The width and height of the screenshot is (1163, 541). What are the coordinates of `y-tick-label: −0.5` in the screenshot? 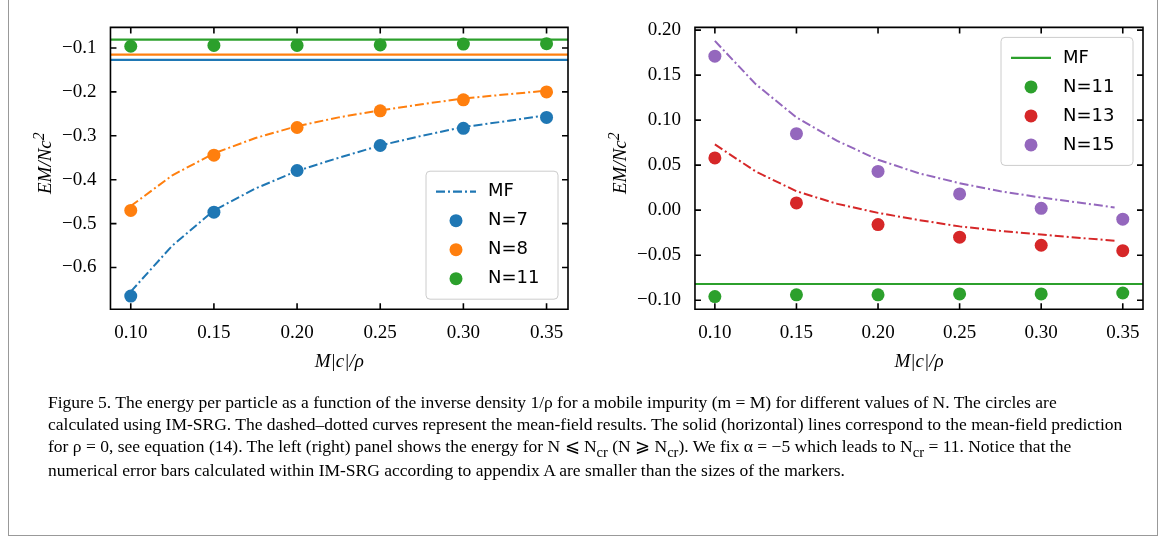 It's located at (79, 222).